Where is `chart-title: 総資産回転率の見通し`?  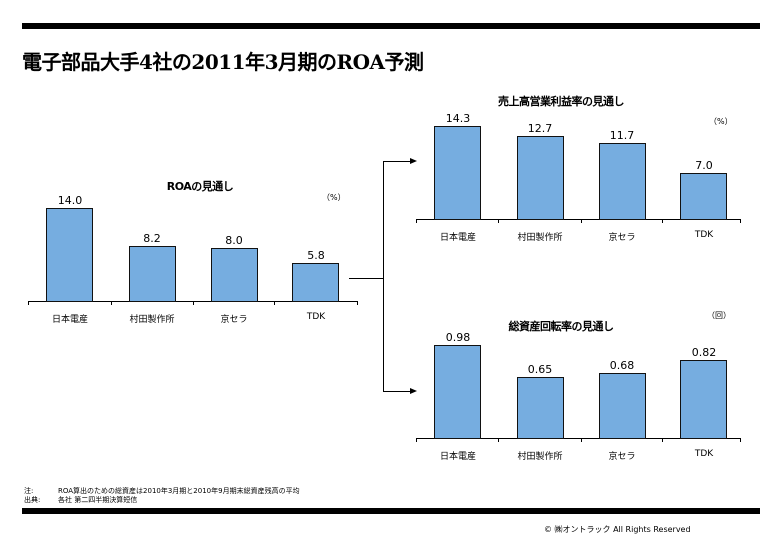
chart-title: 総資産回転率の見通し is located at coordinates (561, 326).